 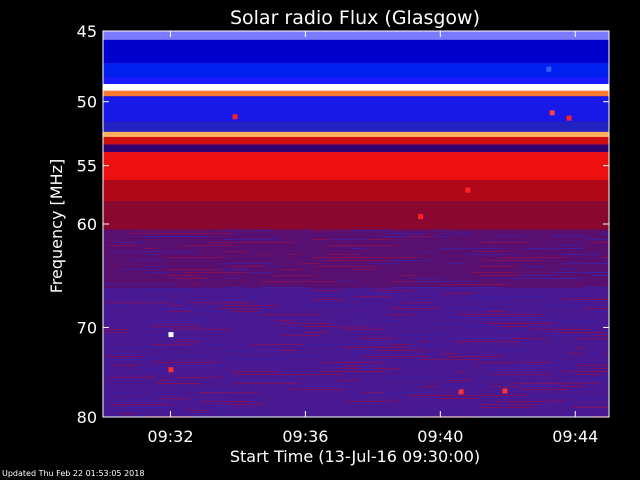 I want to click on y-tick-label: 50, so click(x=87, y=102).